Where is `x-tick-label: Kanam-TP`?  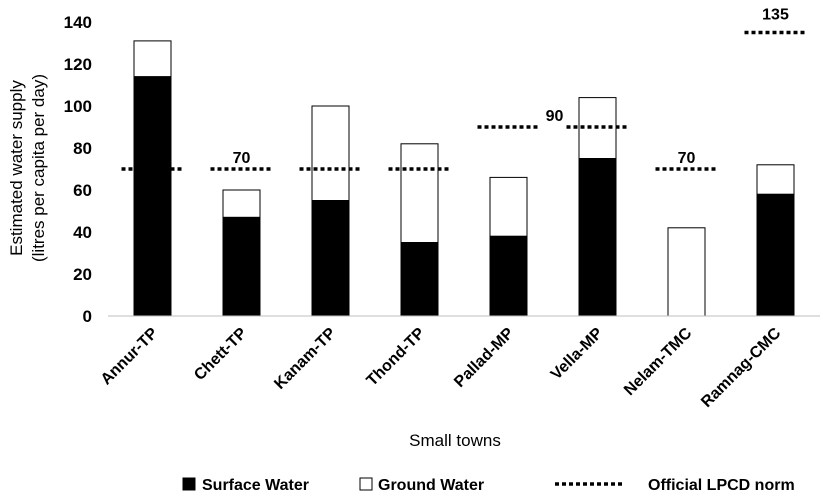 x-tick-label: Kanam-TP is located at coordinates (305, 359).